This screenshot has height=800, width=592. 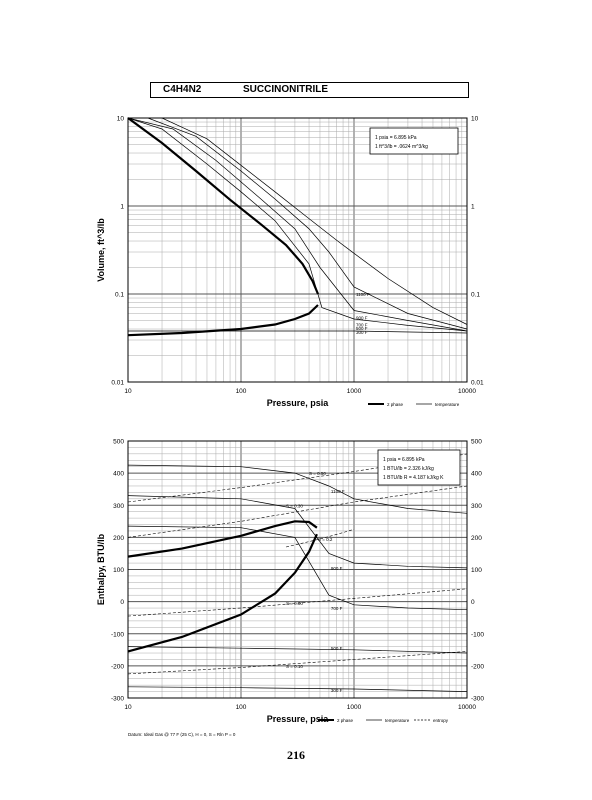 What do you see at coordinates (122, 602) in the screenshot?
I see `y-tick-label: 0` at bounding box center [122, 602].